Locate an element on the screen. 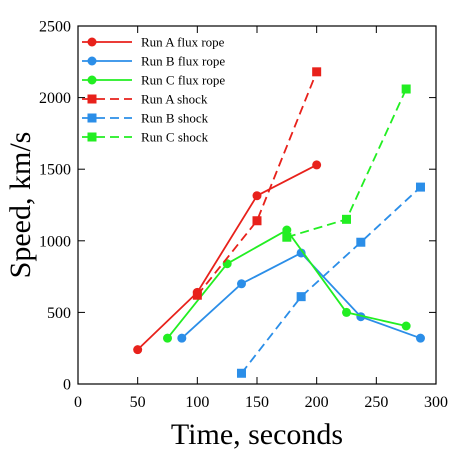  x-axis-title: Time, seconds is located at coordinates (257, 434).